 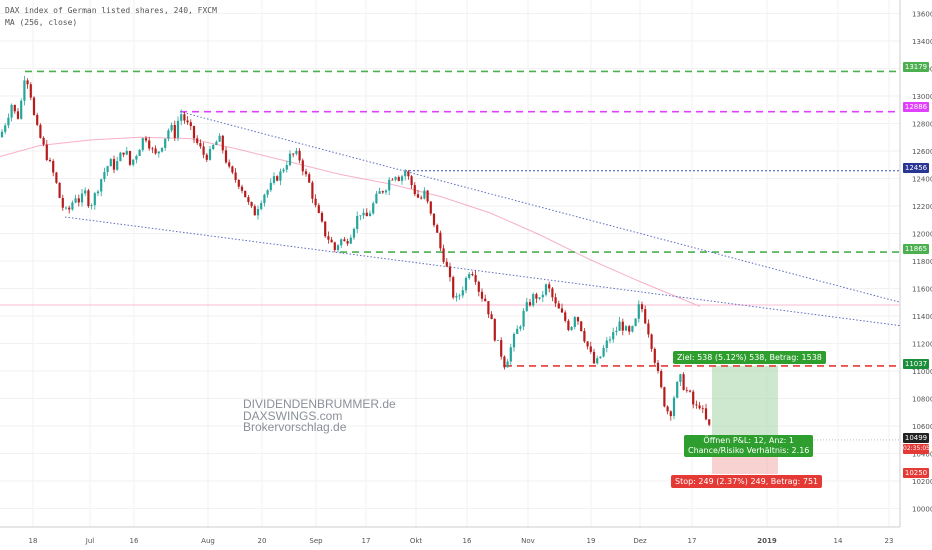 What do you see at coordinates (33, 541) in the screenshot?
I see `x-tick-label: 18` at bounding box center [33, 541].